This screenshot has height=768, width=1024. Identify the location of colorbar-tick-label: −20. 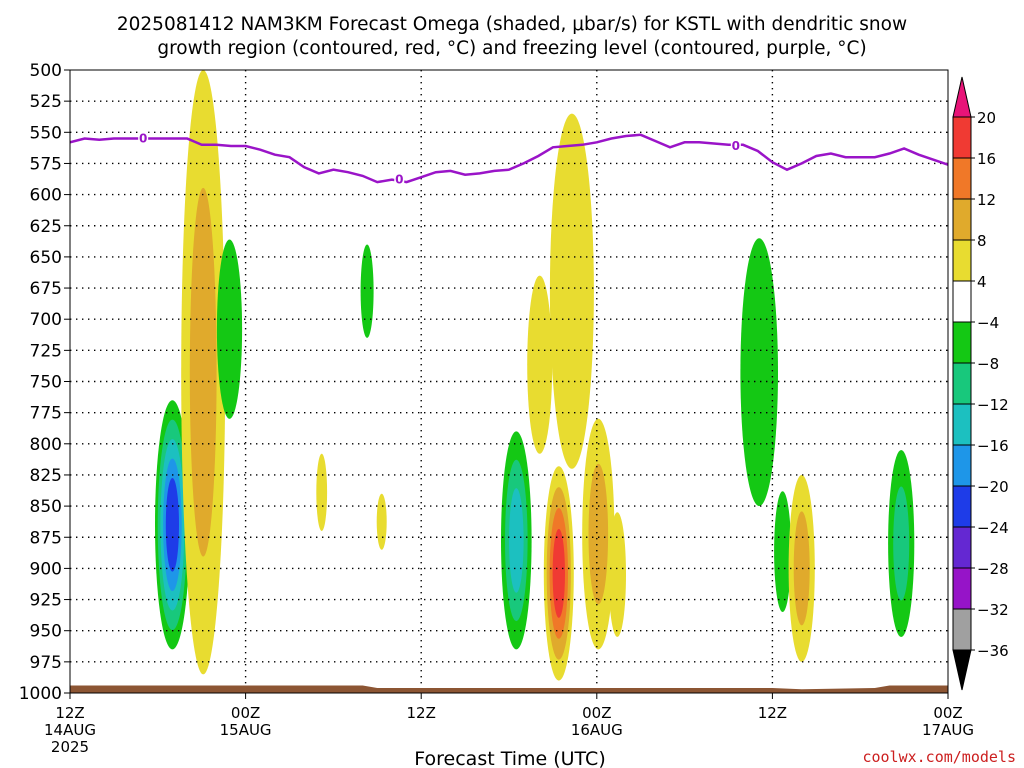
(993, 487).